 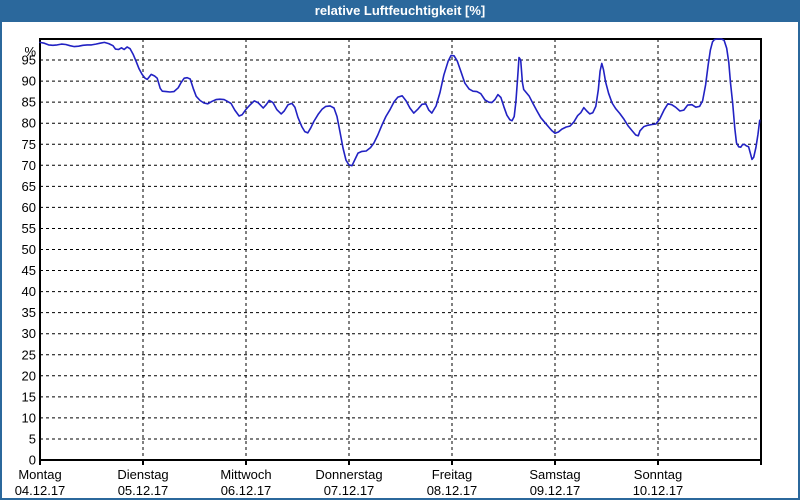 I want to click on y-tick-label: 85, so click(x=29, y=102).